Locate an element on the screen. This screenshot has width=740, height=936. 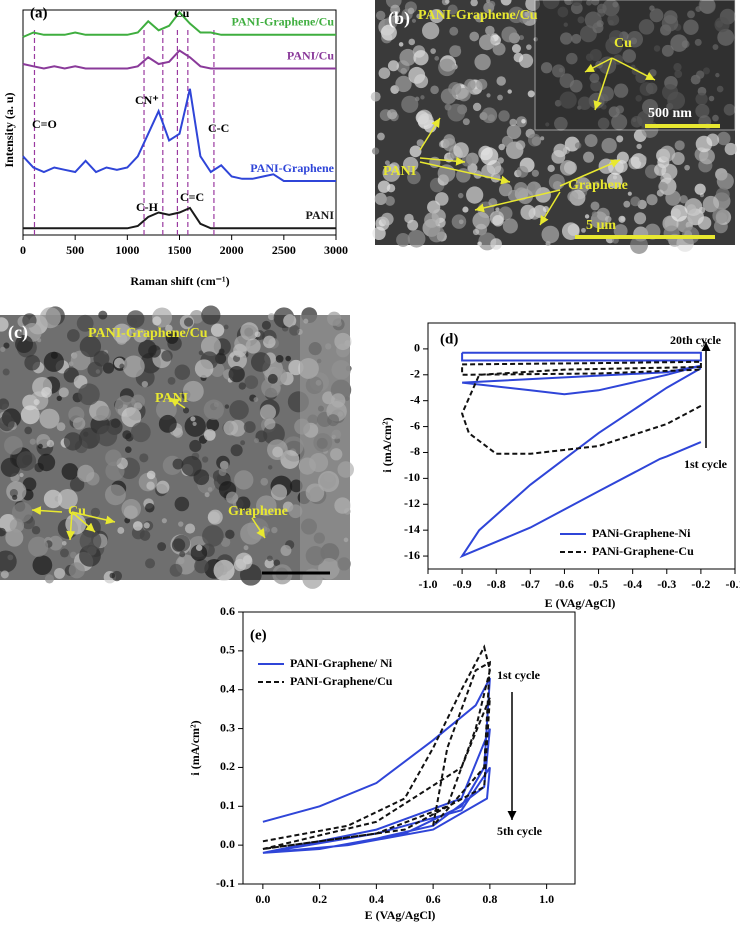
series-label: PANI is located at coordinates (320, 215).